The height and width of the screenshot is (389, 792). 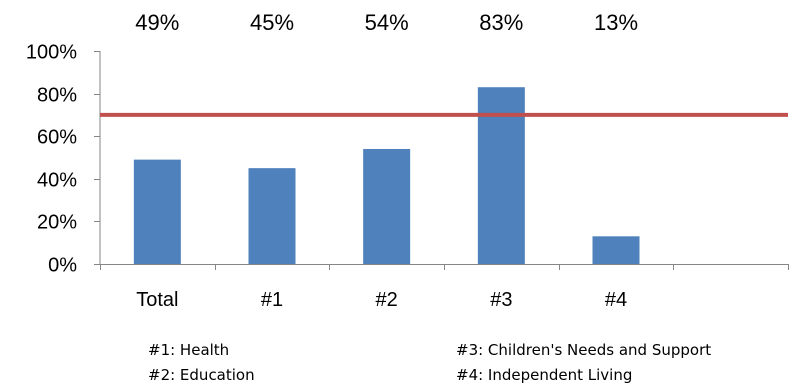 I want to click on y-tick-label: 20%, so click(x=57, y=223).